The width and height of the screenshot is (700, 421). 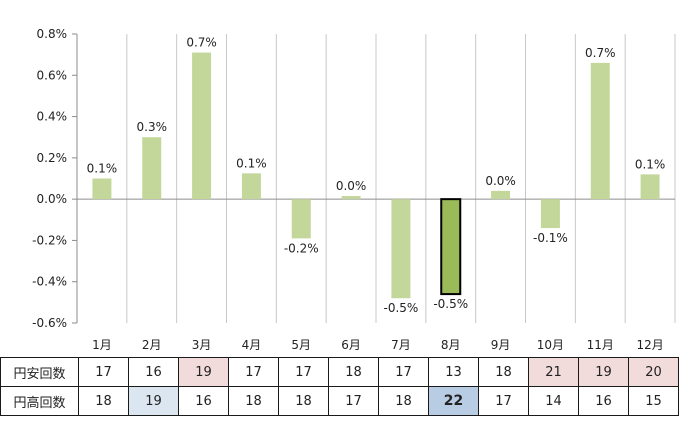 What do you see at coordinates (401, 345) in the screenshot?
I see `x-tick-label: 7月` at bounding box center [401, 345].